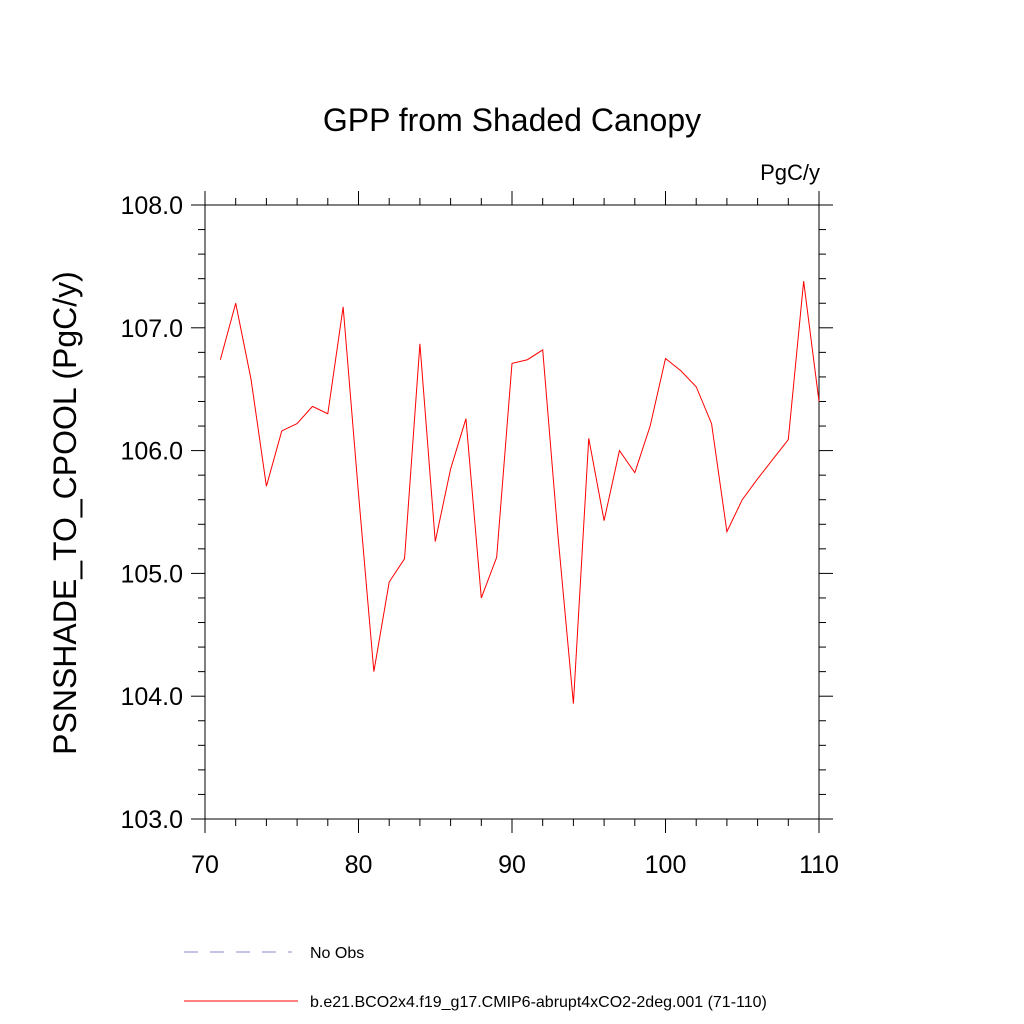 This screenshot has width=1024, height=1024. I want to click on legend-label-no-obs: No Obs, so click(337, 953).